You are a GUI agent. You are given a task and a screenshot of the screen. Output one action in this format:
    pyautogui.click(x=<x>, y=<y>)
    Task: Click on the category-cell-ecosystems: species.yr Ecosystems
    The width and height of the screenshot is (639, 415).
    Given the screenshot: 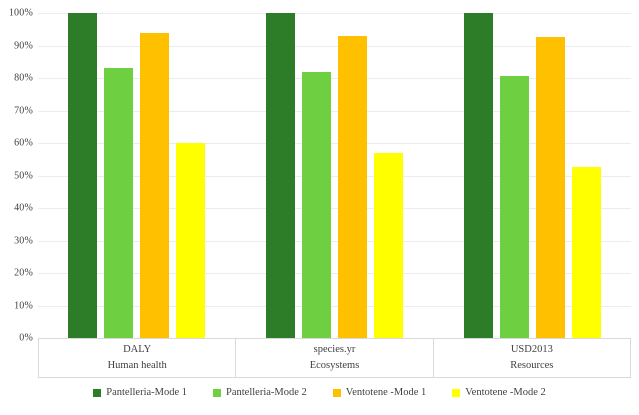 What is the action you would take?
    pyautogui.click(x=335, y=358)
    